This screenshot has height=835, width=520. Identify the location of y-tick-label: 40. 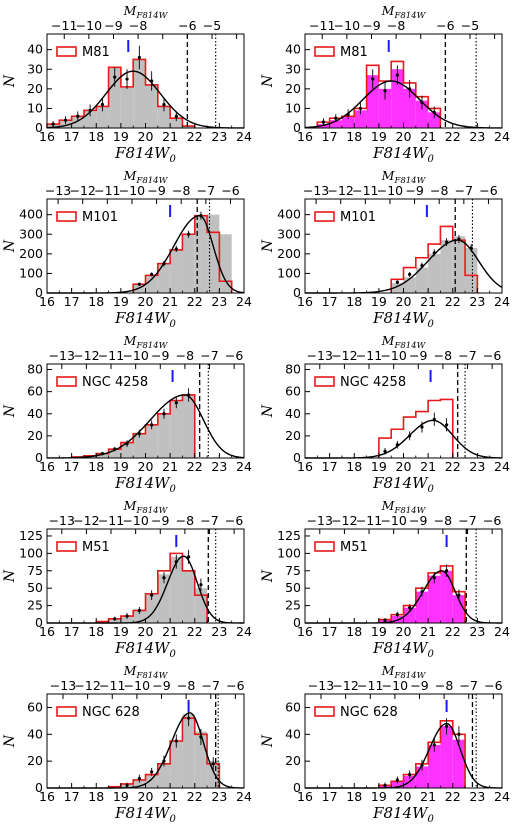
(293, 413).